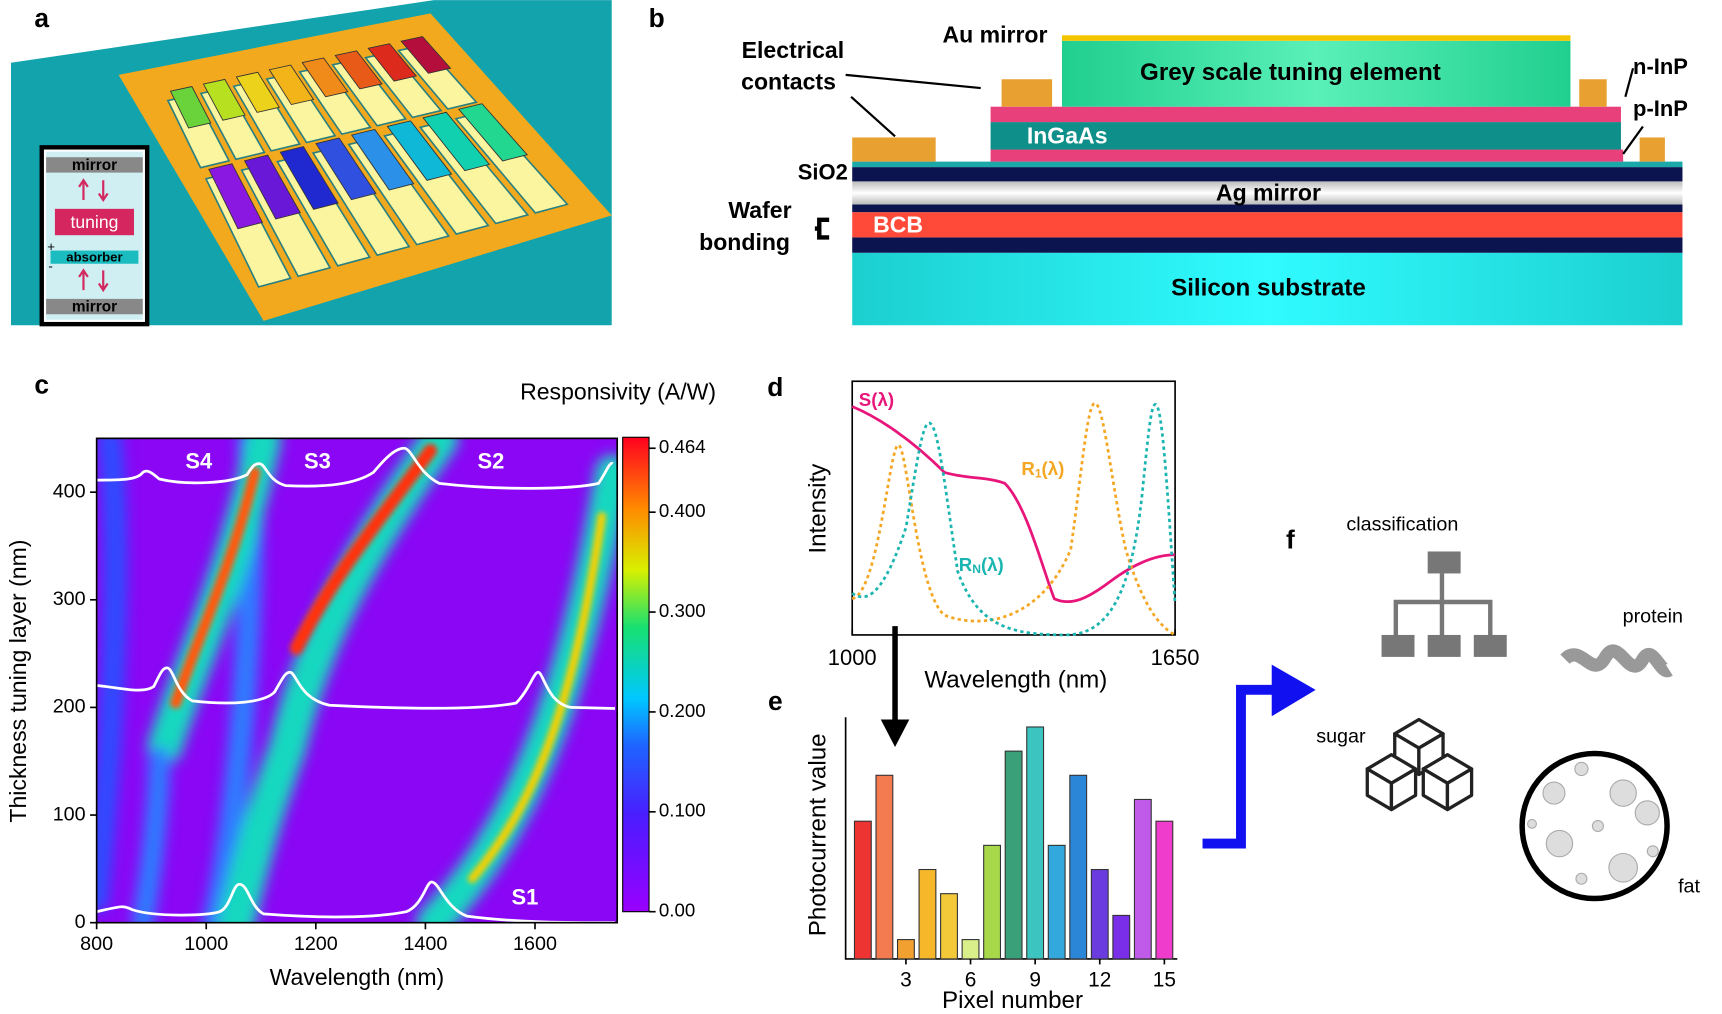 Image resolution: width=1722 pixels, height=1014 pixels. Describe the element at coordinates (535, 944) in the screenshot. I see `x-tick-label: 1600` at that location.